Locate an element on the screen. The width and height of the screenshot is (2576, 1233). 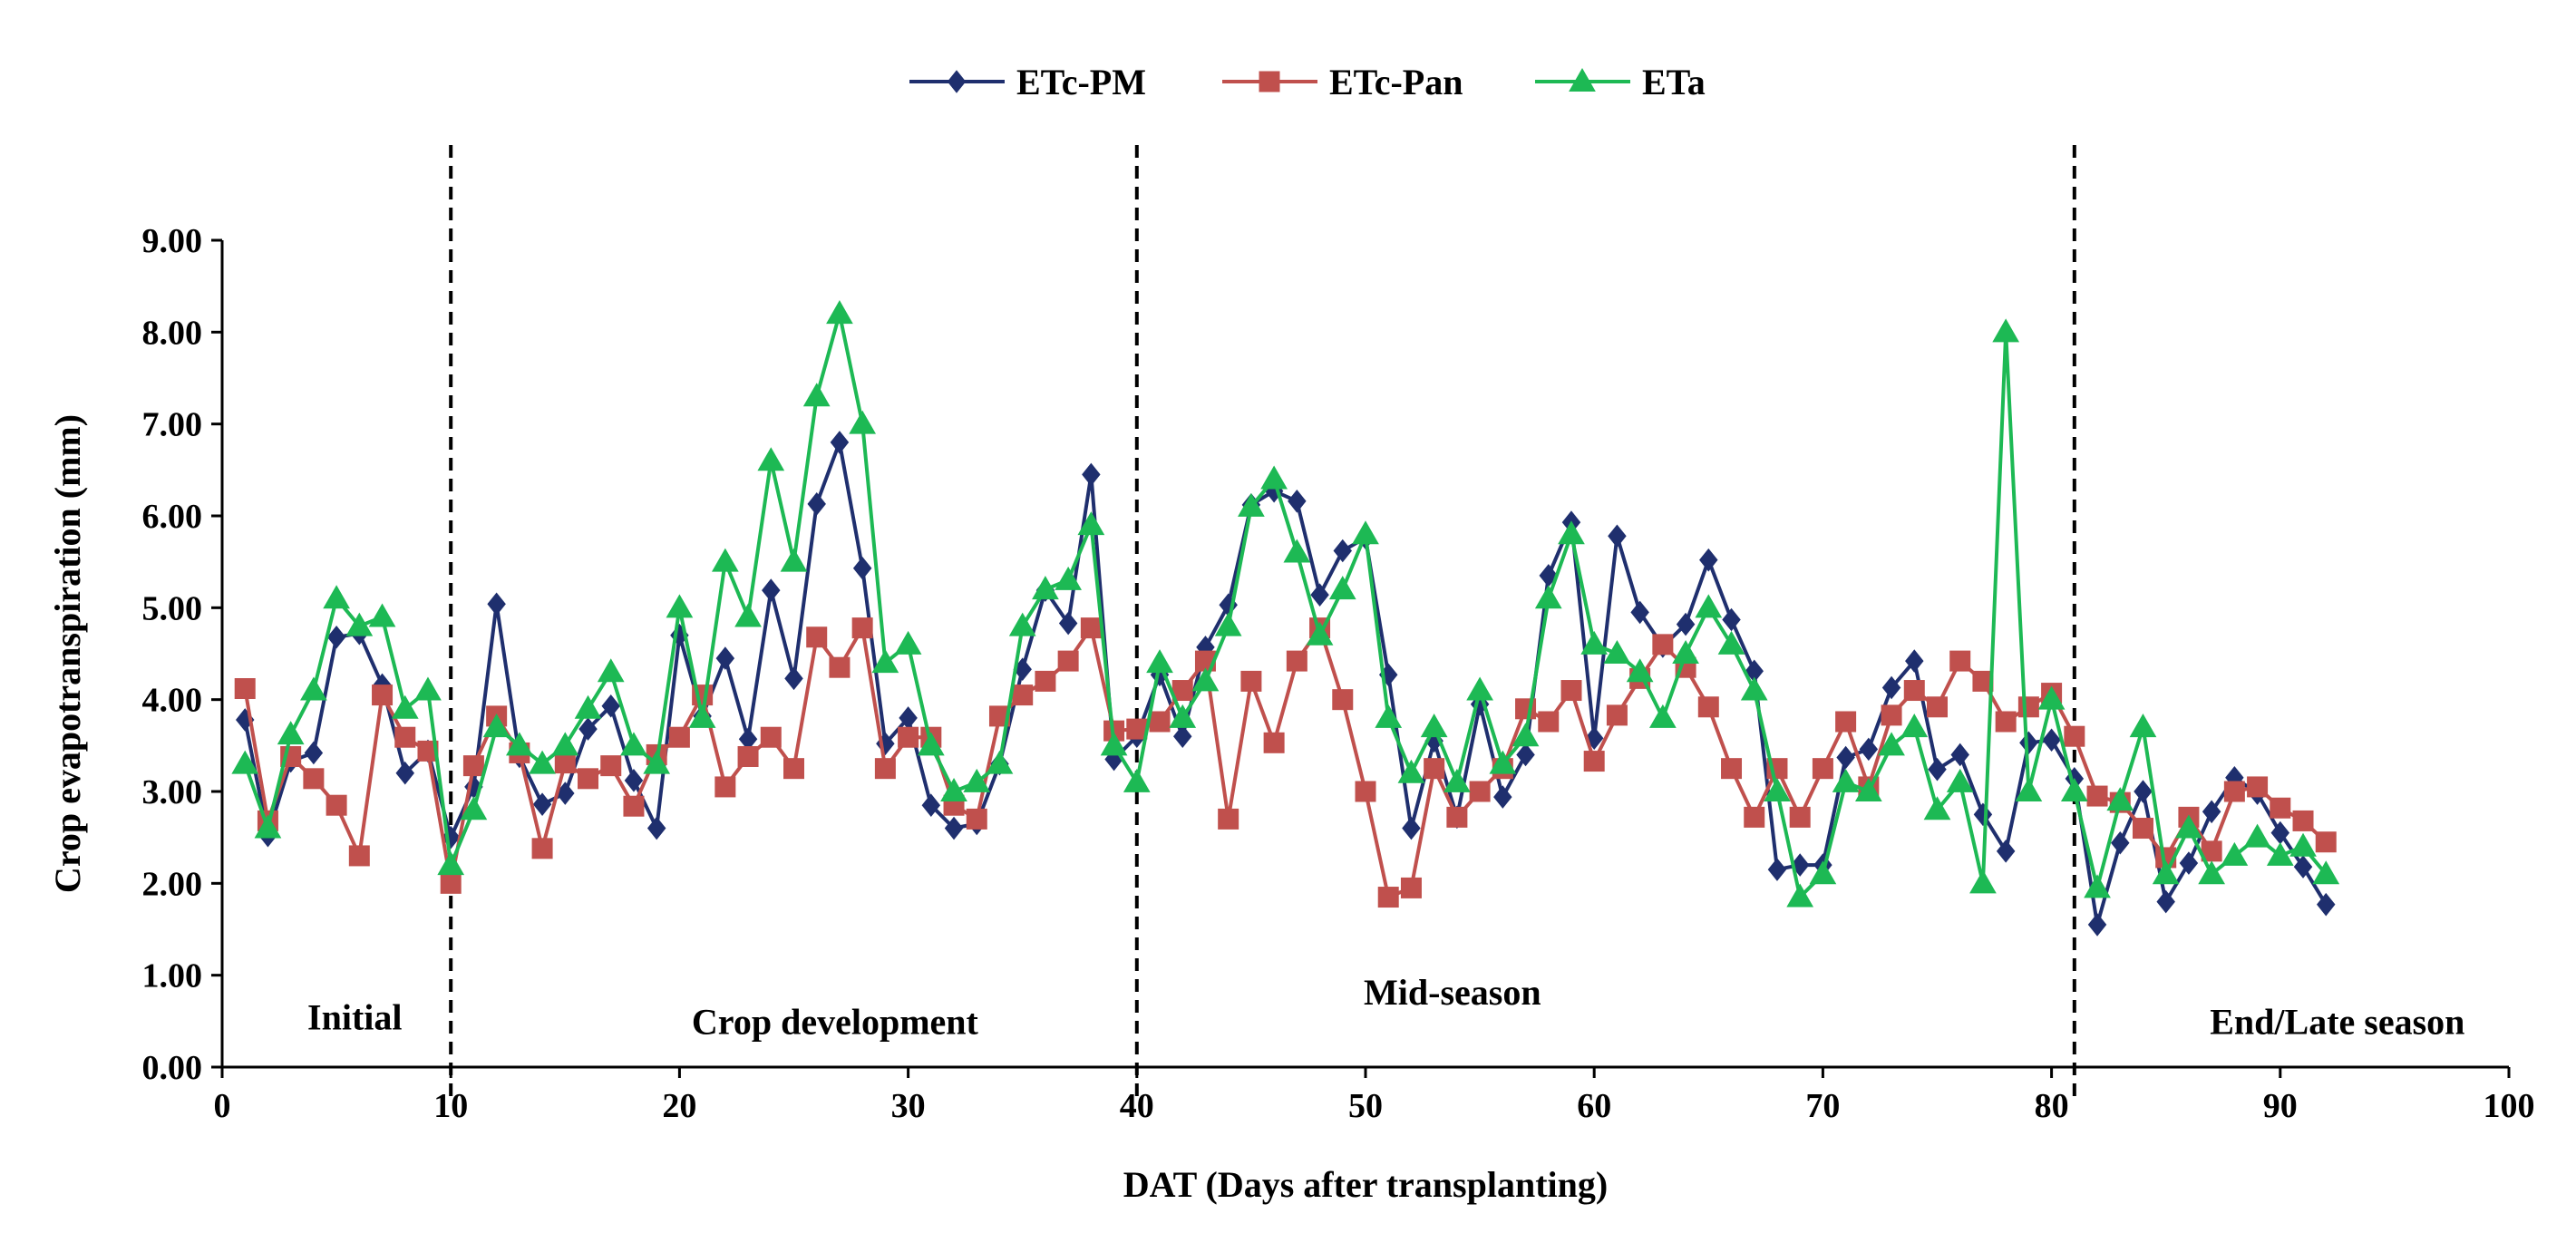
y-tick-label: 9.00 is located at coordinates (172, 241).